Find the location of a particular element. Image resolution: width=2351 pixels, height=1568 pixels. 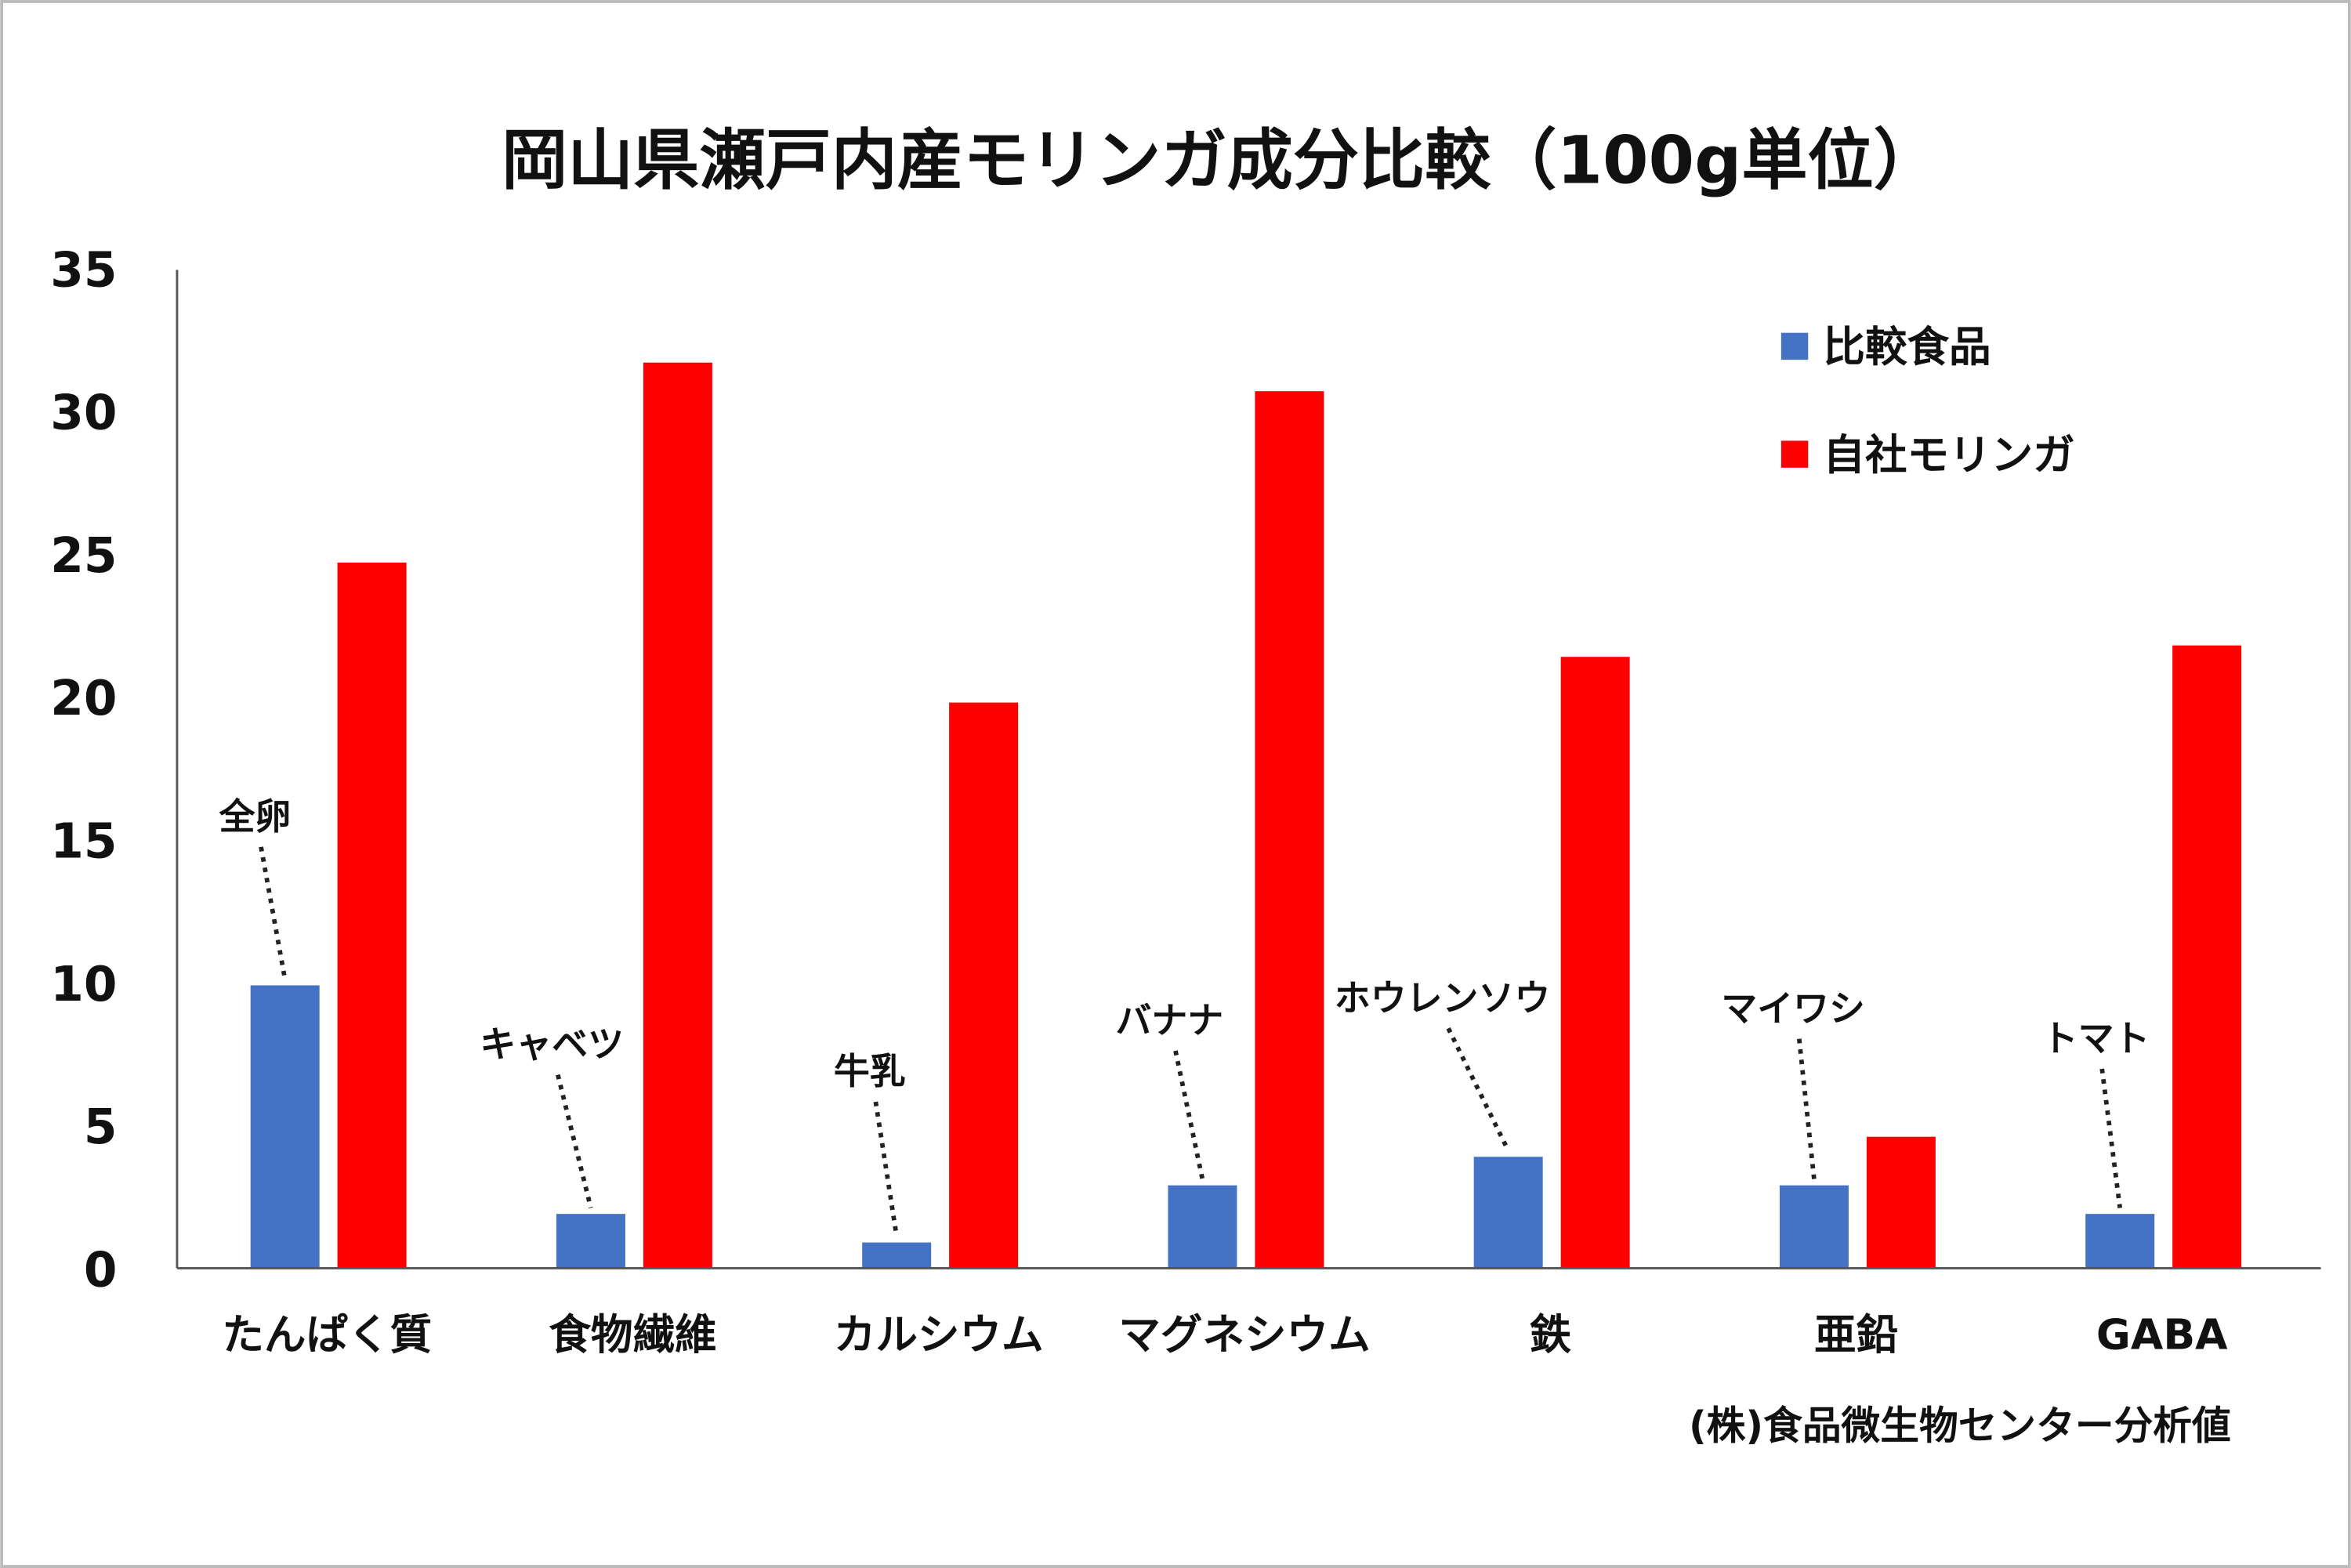

y-tick-label: 5 is located at coordinates (101, 1127).